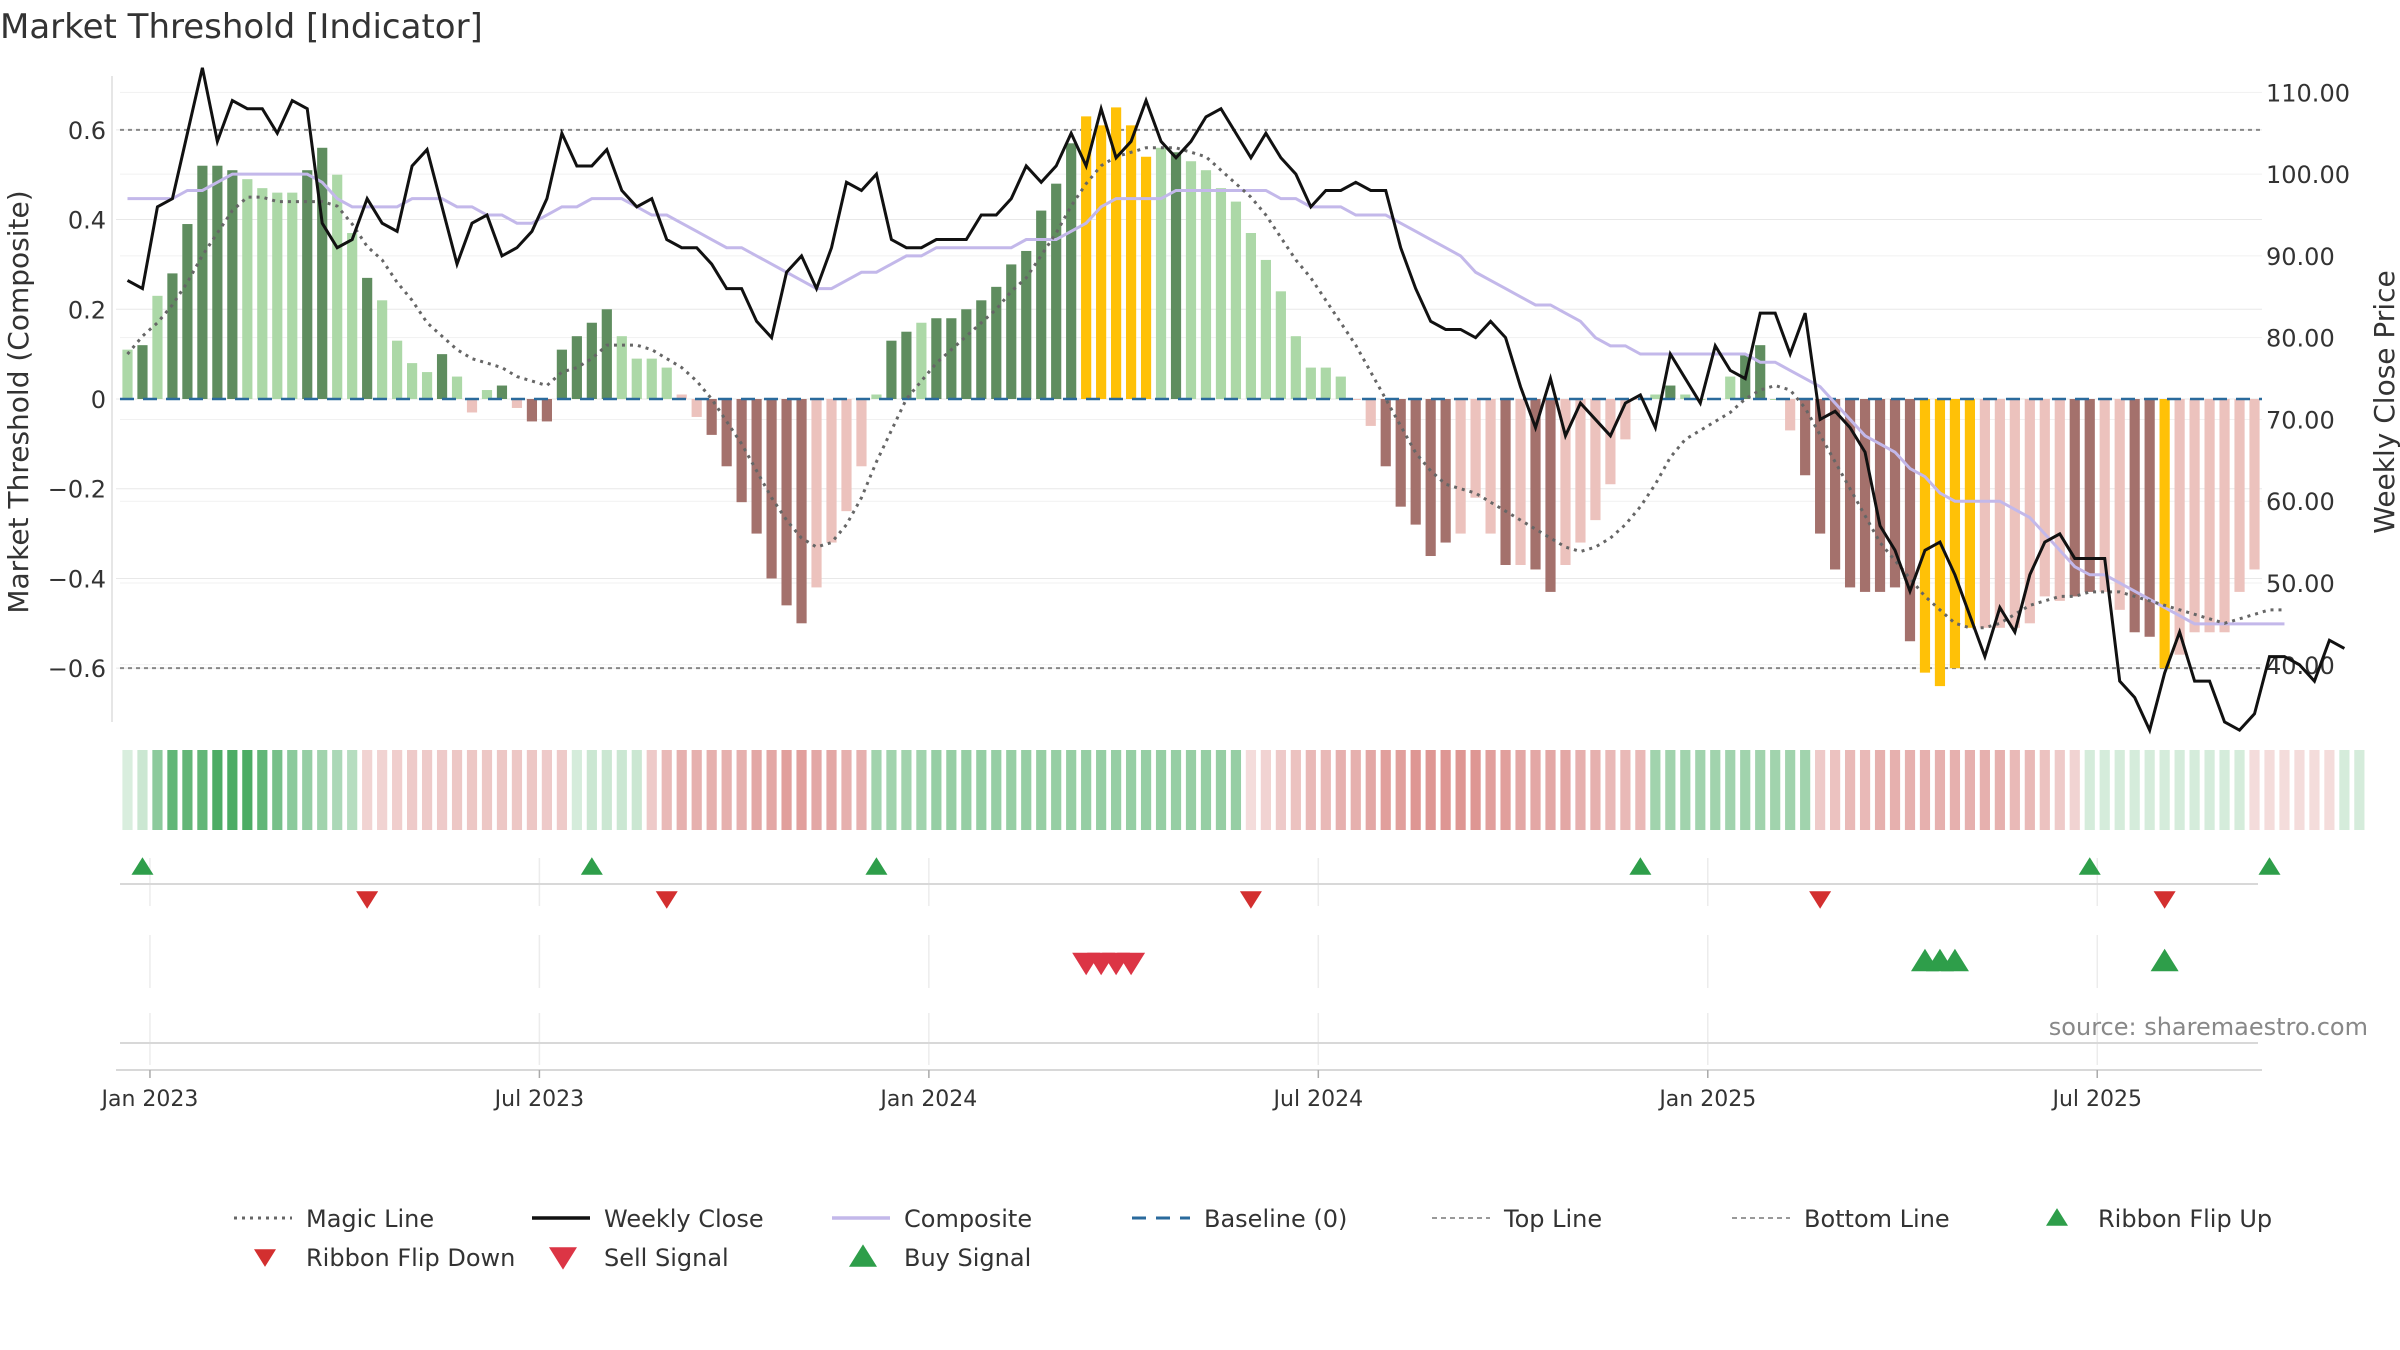  I want to click on x-tick-label: Jan 2024, so click(927, 1099).